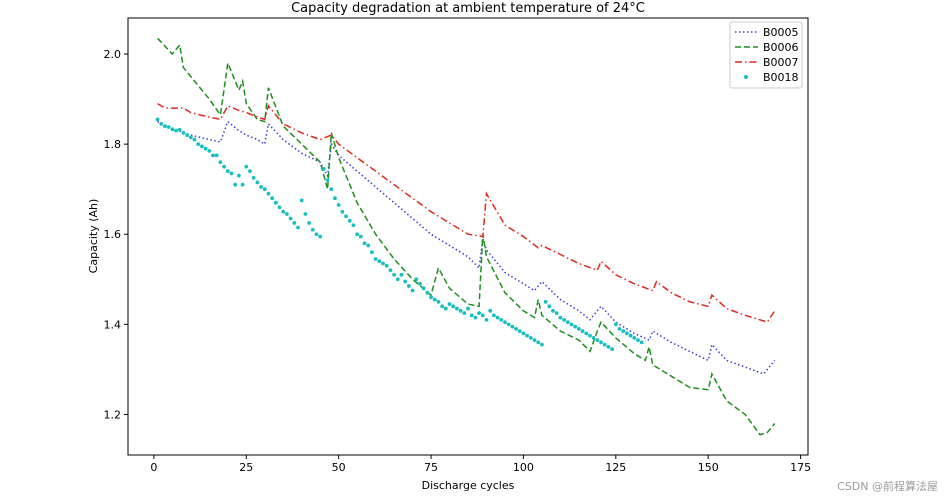 The width and height of the screenshot is (948, 500). What do you see at coordinates (246, 467) in the screenshot?
I see `x-tick-label: 25` at bounding box center [246, 467].